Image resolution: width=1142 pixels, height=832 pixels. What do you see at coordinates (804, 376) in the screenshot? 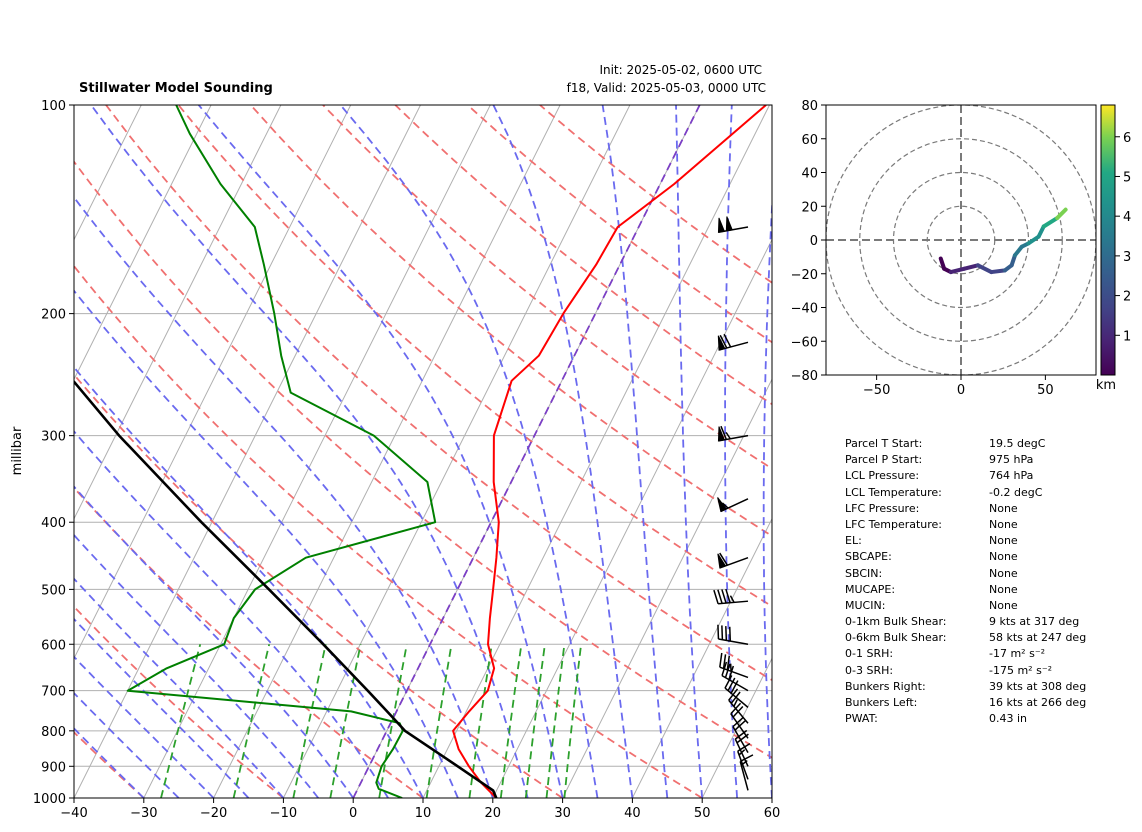
I see `hodo-y-tick-label: −80` at bounding box center [804, 376].